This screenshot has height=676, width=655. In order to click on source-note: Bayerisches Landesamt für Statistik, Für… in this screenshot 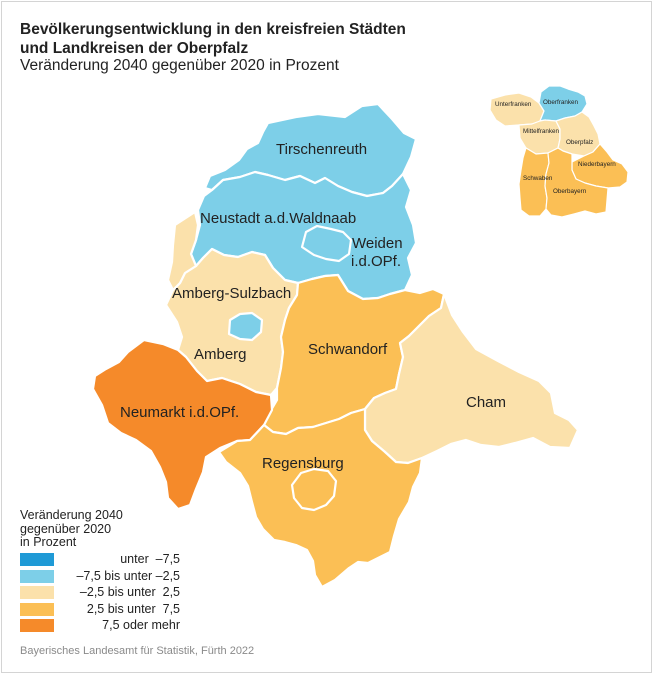, I will do `click(137, 651)`.